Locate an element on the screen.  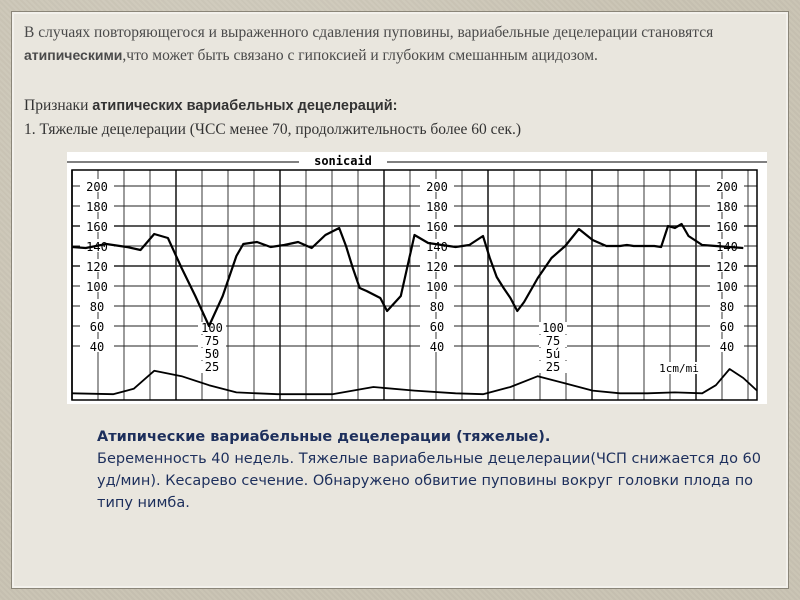
uc-trace is located at coordinates (414, 382).